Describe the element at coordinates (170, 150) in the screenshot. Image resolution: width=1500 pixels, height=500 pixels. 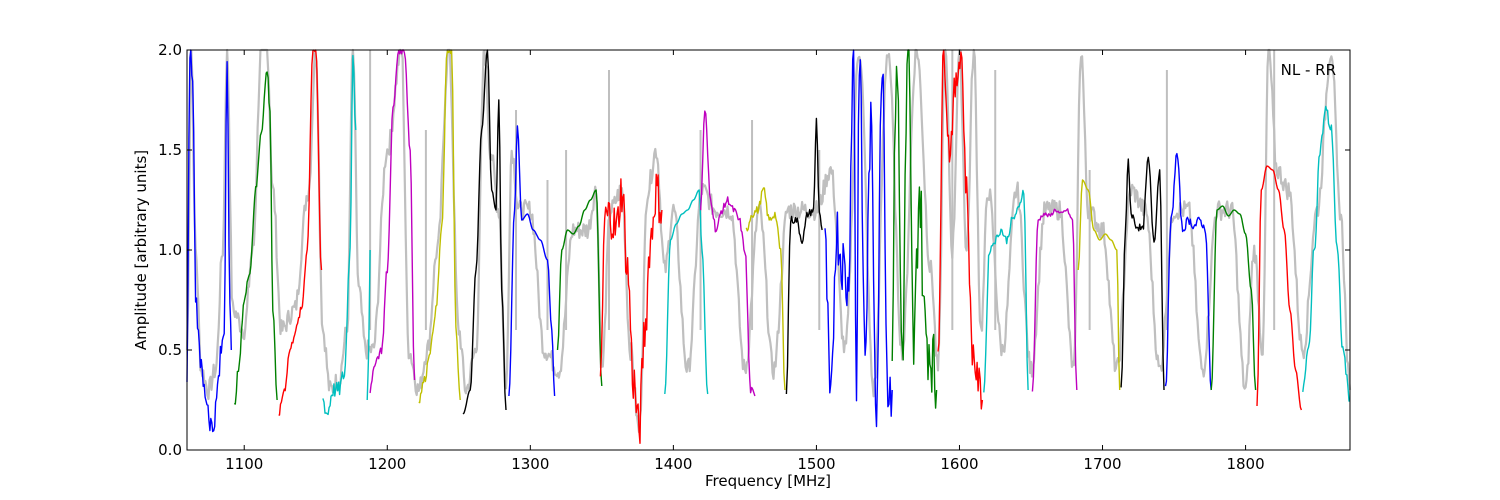
I see `y-tick-label: 1.5` at that location.